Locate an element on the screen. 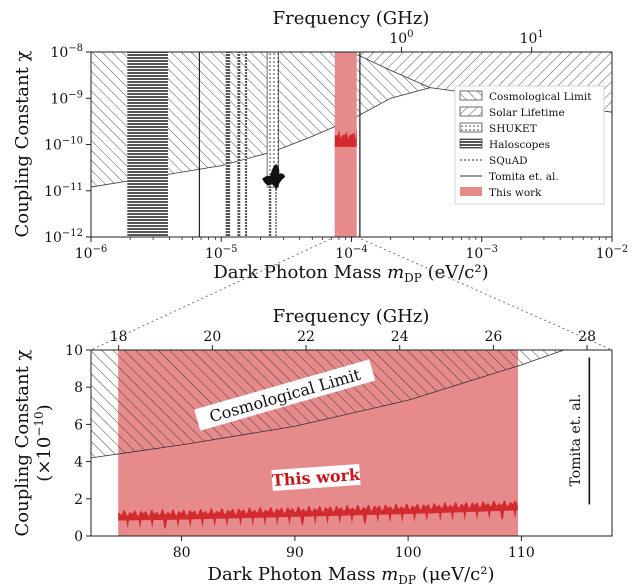 The image size is (644, 584). freq-tick-label: 24 is located at coordinates (400, 337).